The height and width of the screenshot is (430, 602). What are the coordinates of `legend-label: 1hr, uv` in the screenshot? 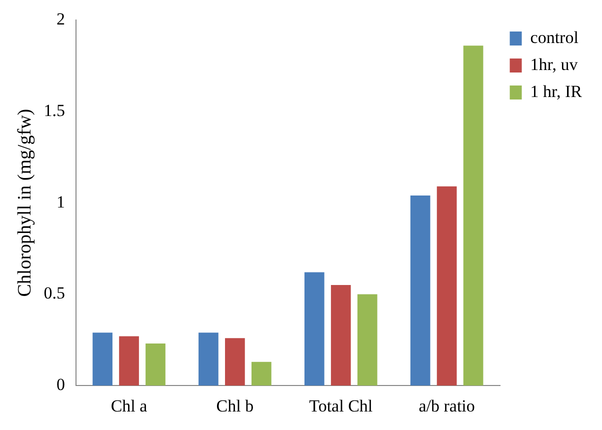 It's located at (554, 64).